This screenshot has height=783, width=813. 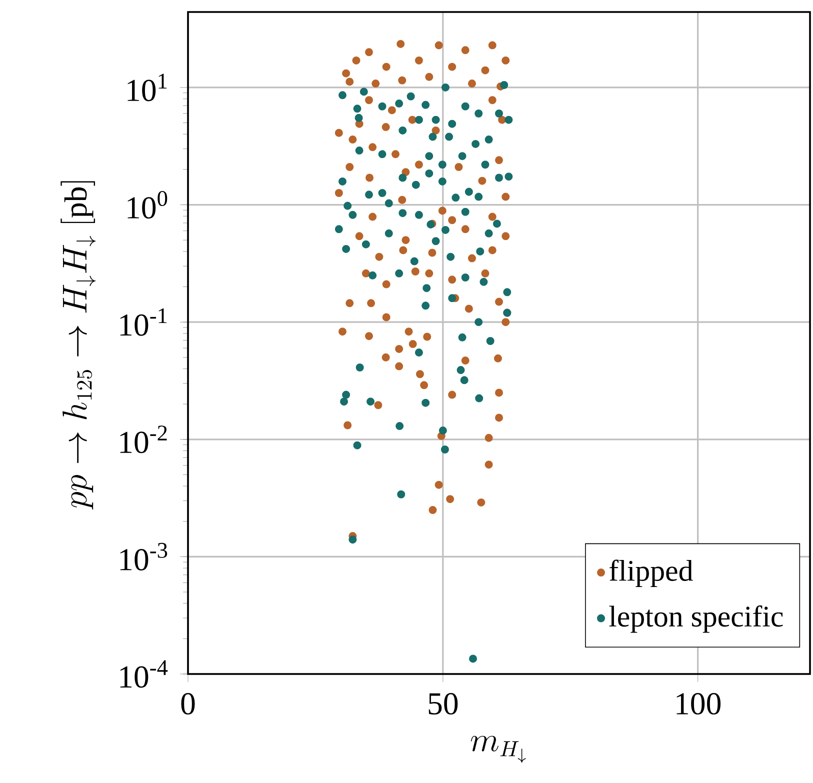 I want to click on y-tick-label: 10$^{0}$, so click(x=148, y=204).